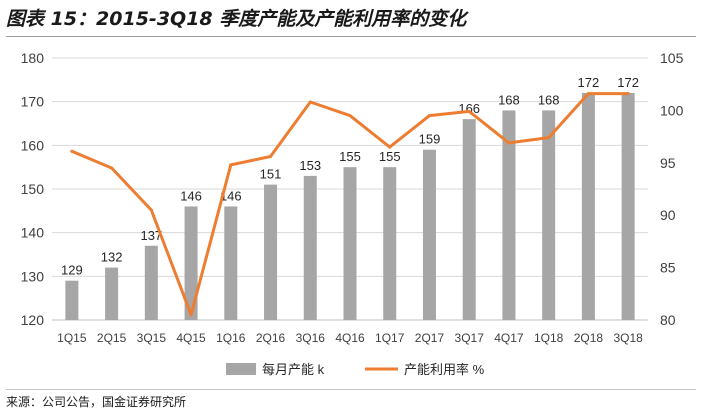 The height and width of the screenshot is (413, 702). I want to click on left-tick-label: 120, so click(33, 320).